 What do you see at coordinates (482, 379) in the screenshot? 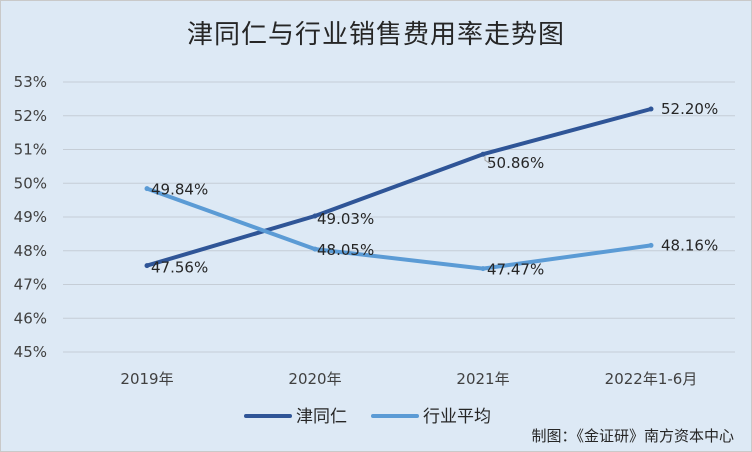
I see `x-tick-label: 2021年` at bounding box center [482, 379].